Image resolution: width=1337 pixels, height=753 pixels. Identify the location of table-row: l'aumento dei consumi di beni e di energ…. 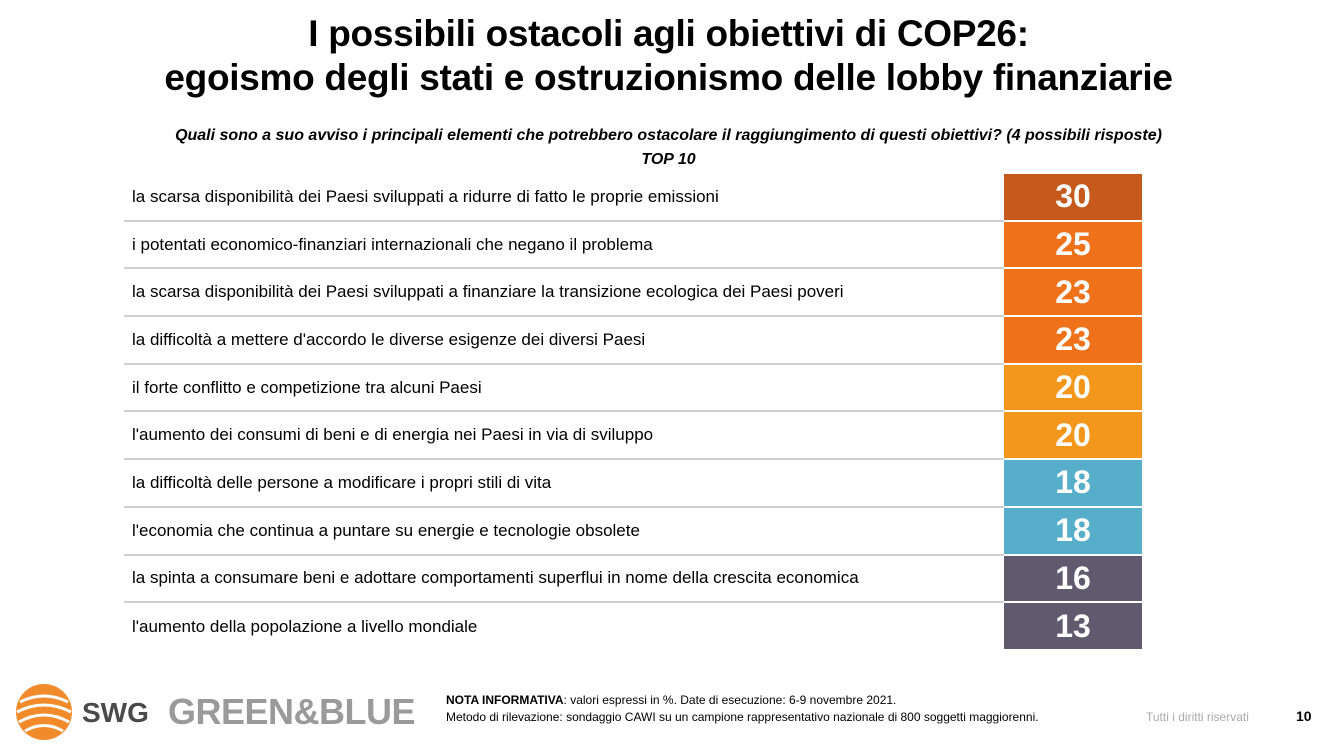
(633, 436).